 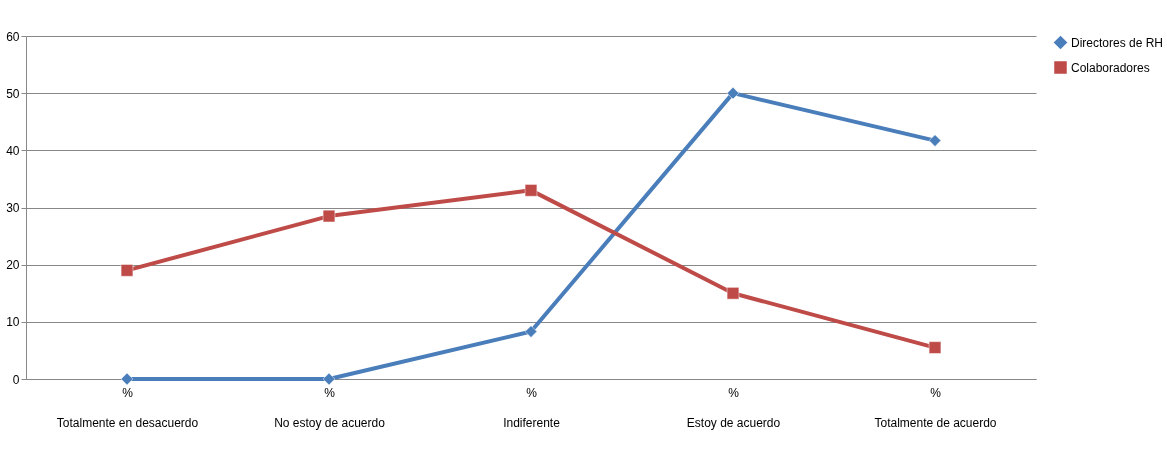 What do you see at coordinates (127, 407) in the screenshot?
I see `category-label: % Totalmente en desacuerdo` at bounding box center [127, 407].